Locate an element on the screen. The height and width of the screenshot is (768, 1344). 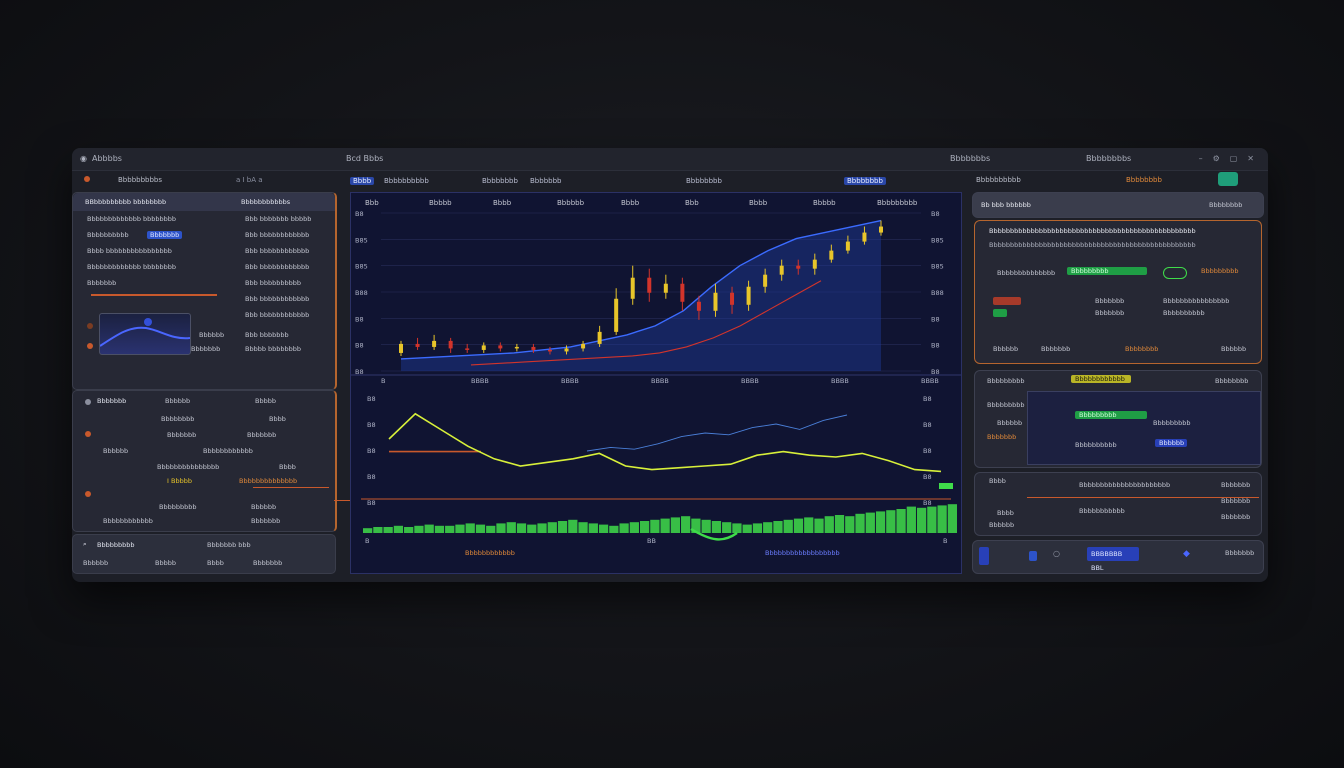
footer-item: Bbbb is located at coordinates (215, 563).